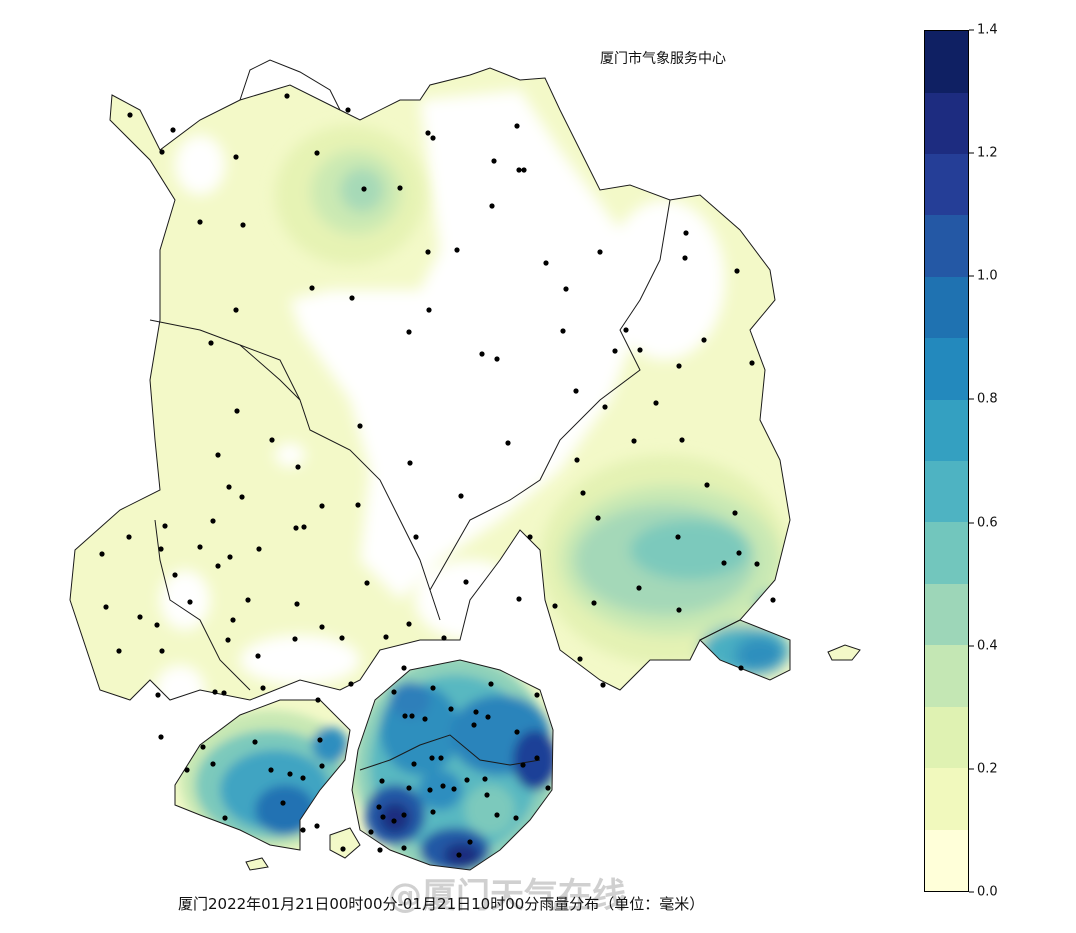 The height and width of the screenshot is (933, 1076). Describe the element at coordinates (663, 59) in the screenshot. I see `agency-label: 厦门市气象服务中心` at that location.